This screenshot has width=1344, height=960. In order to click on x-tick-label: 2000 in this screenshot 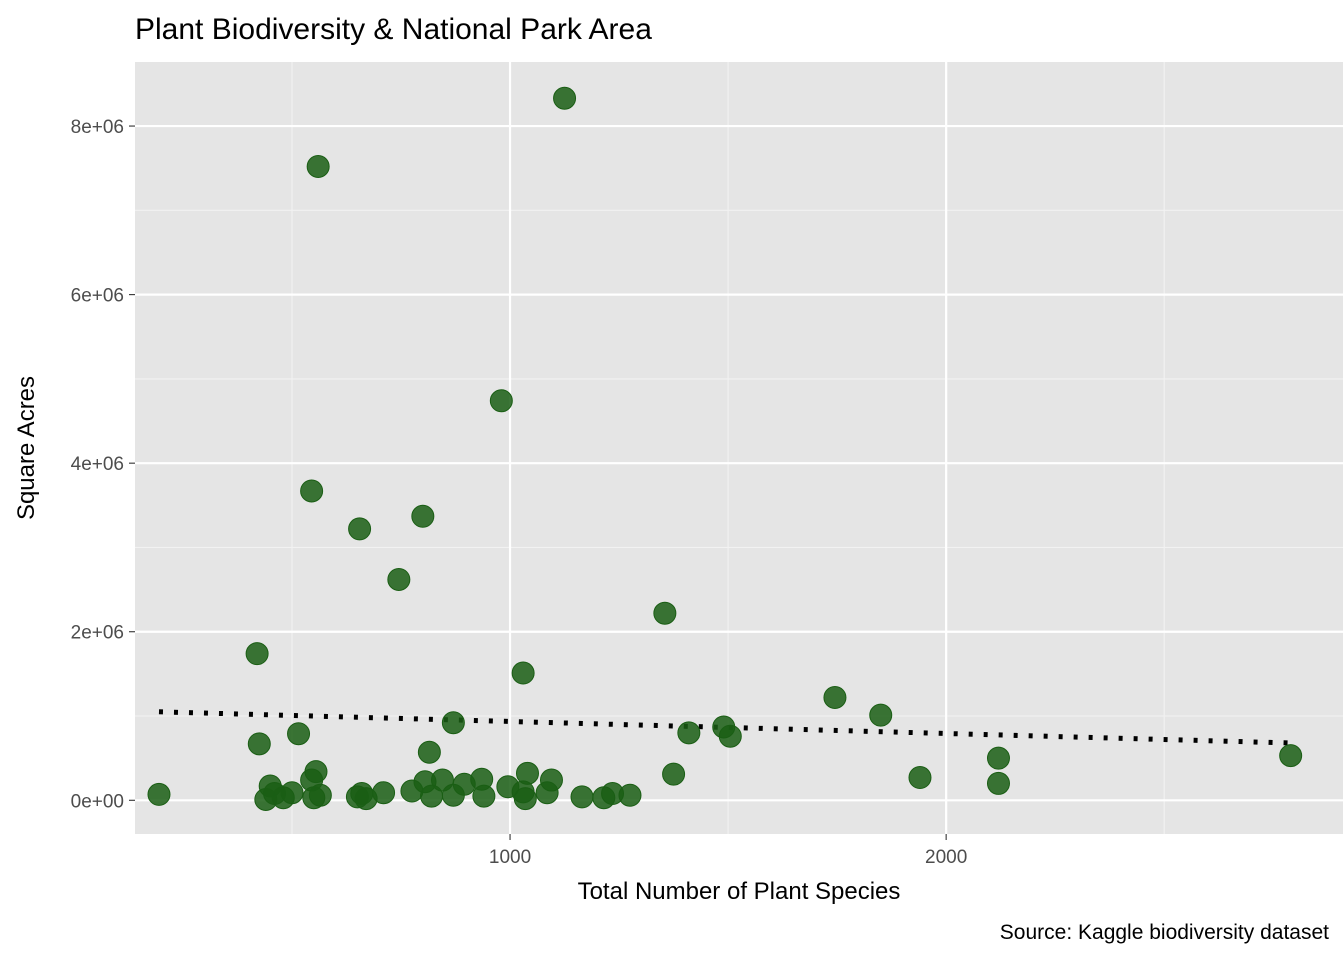, I will do `click(946, 857)`.